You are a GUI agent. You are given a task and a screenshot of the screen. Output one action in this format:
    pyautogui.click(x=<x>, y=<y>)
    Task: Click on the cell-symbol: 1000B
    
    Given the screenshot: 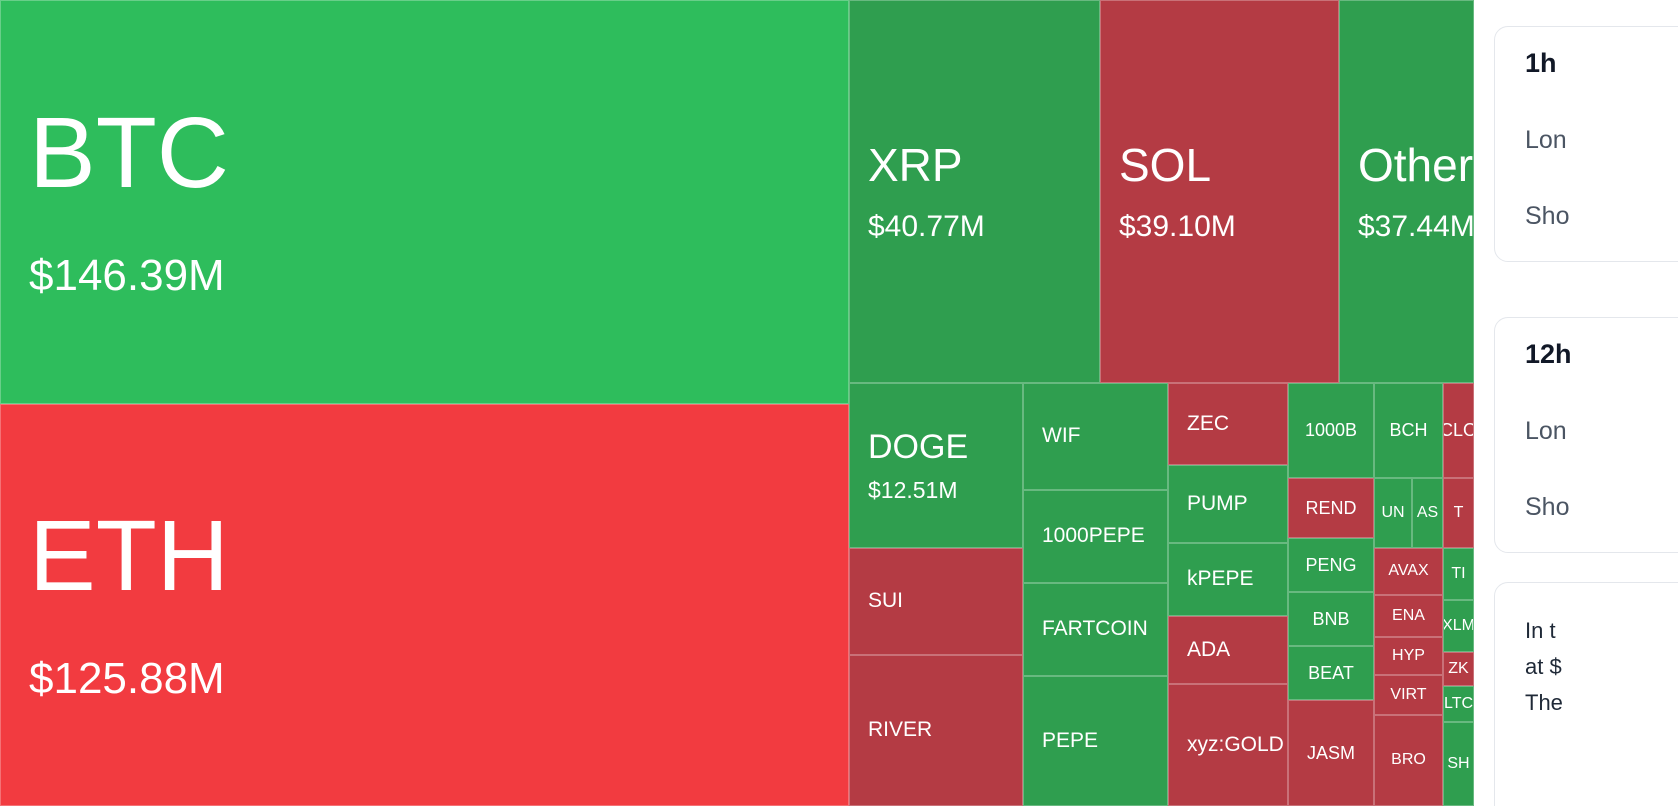 What is the action you would take?
    pyautogui.click(x=1331, y=430)
    